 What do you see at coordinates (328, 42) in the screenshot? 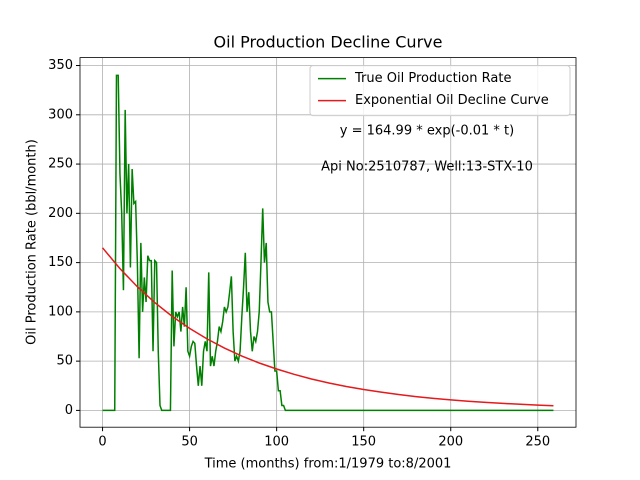
I see `chart-title: Oil Production Decline Curve` at bounding box center [328, 42].